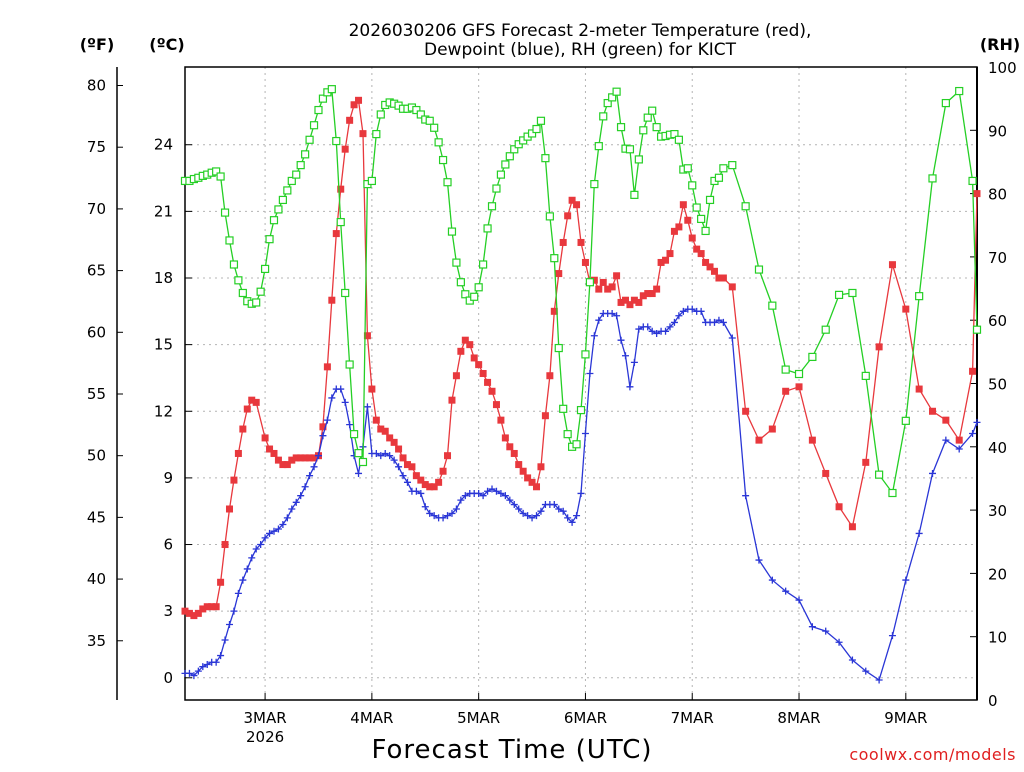 The image size is (1024, 772). What do you see at coordinates (997, 258) in the screenshot?
I see `rh-axis-tick-label: 70` at bounding box center [997, 258].